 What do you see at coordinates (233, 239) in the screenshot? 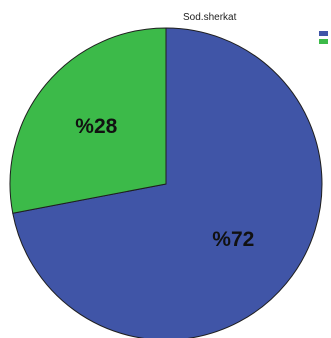
I see `pie-slice-label-1: %72` at bounding box center [233, 239].